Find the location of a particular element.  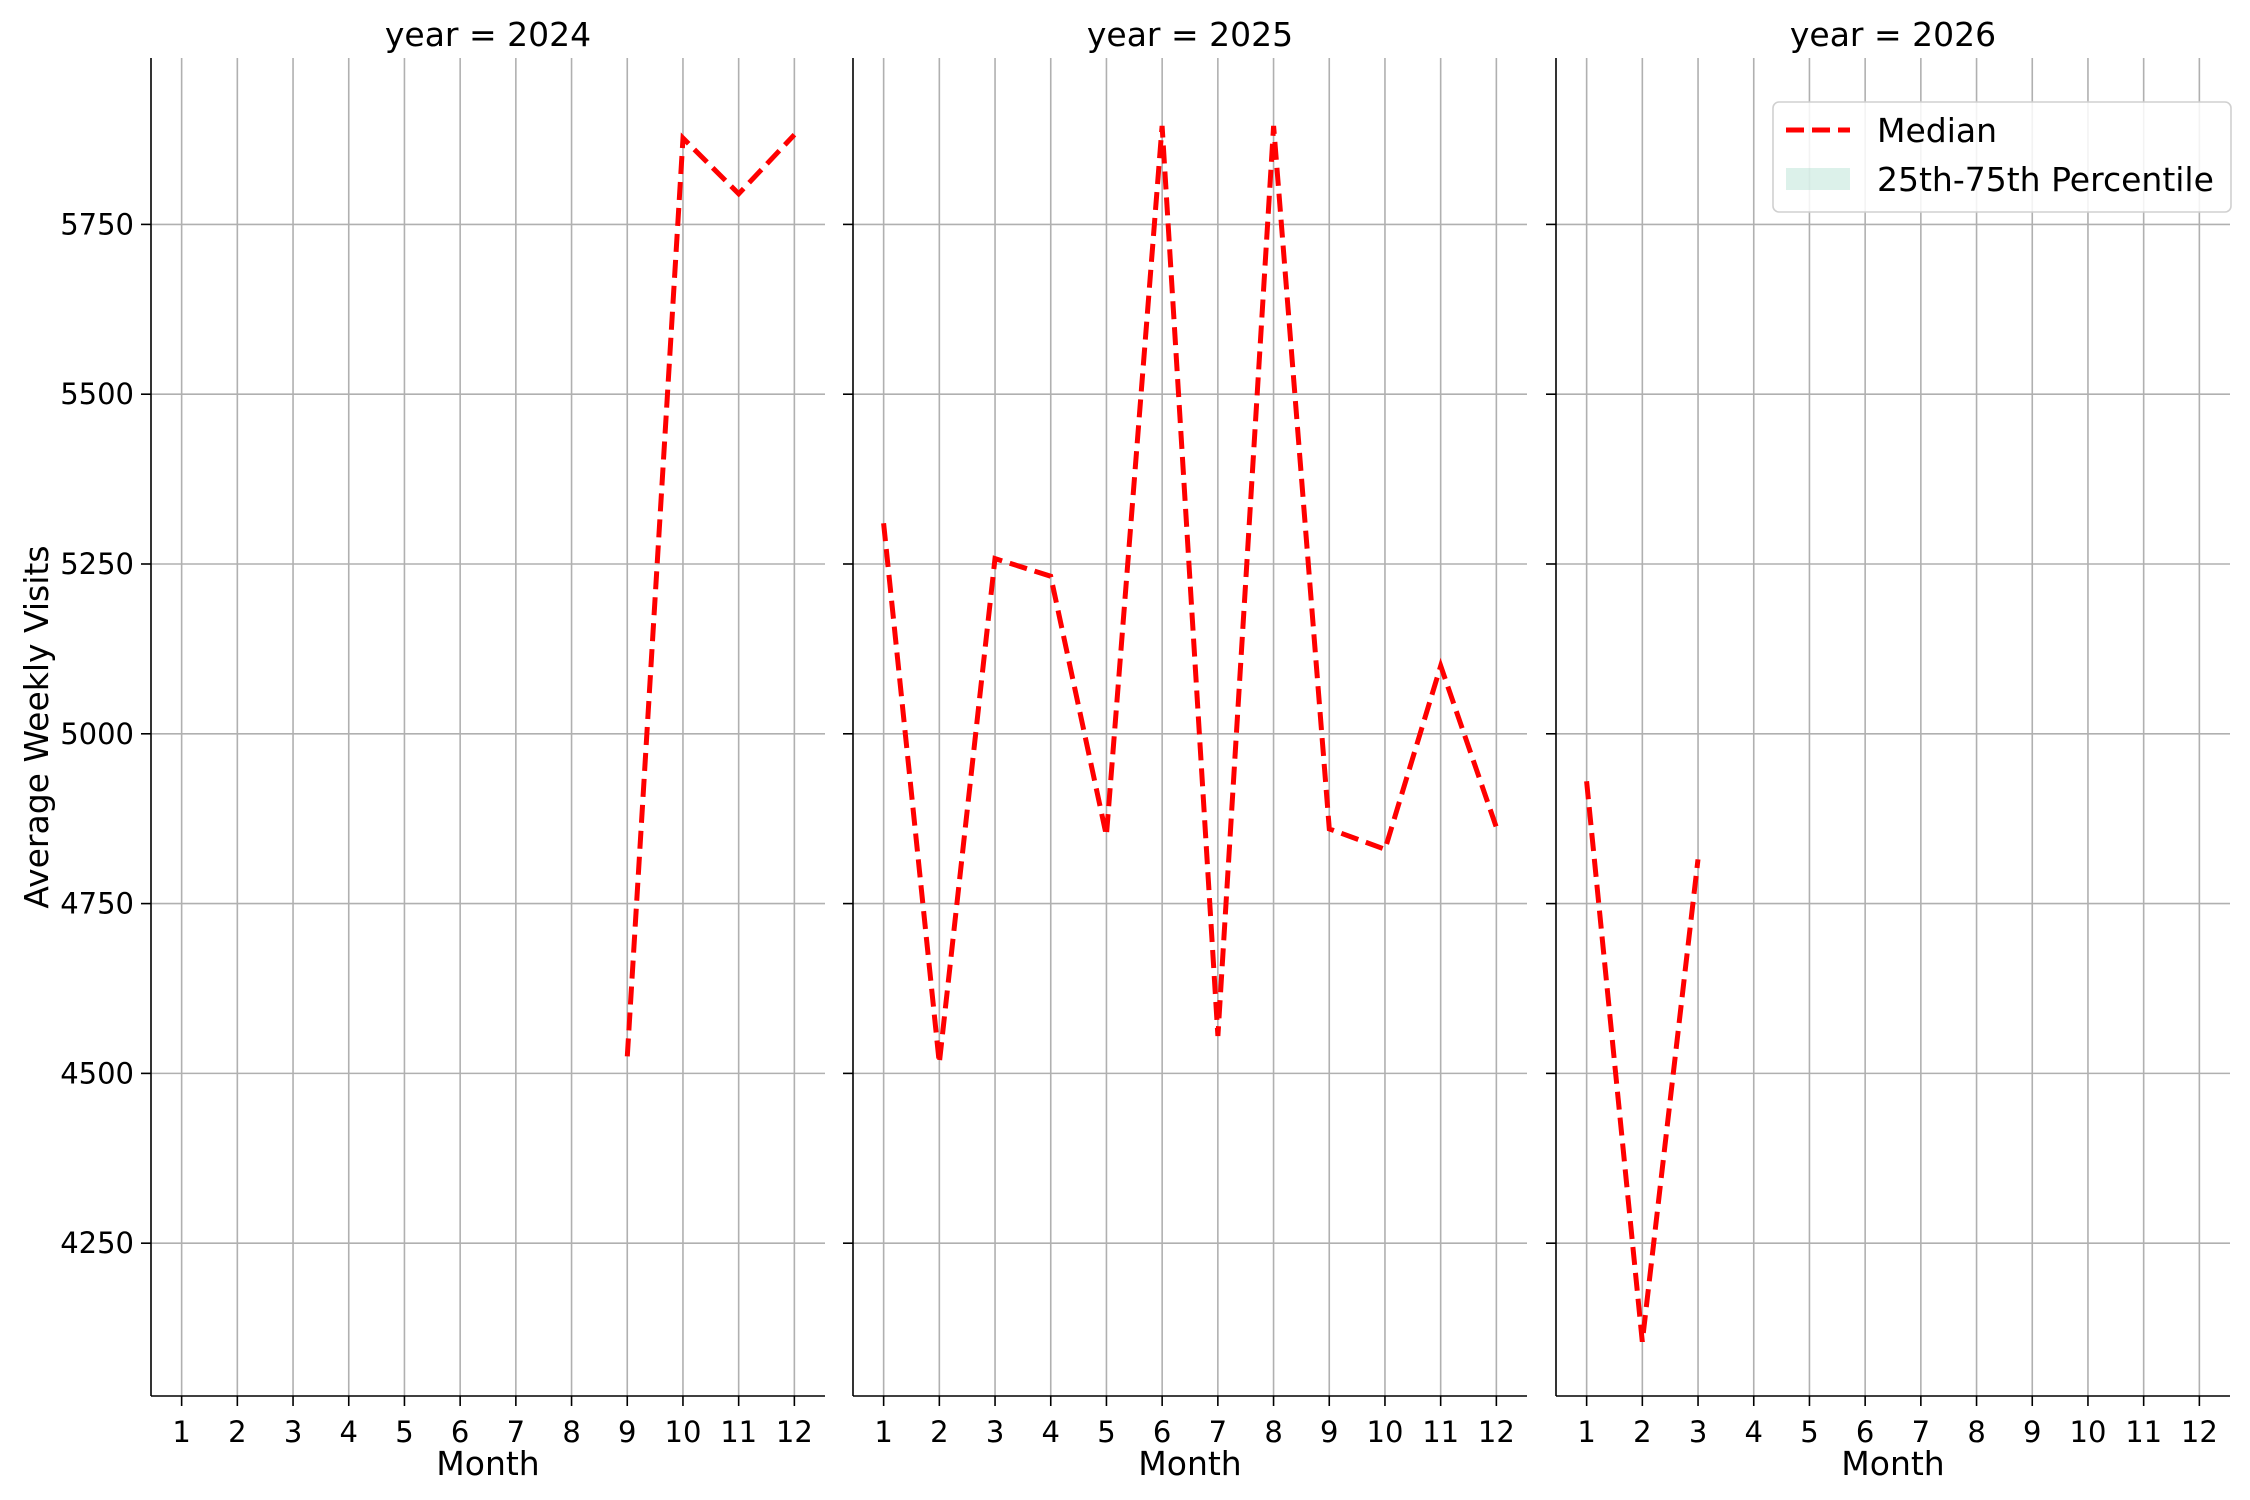

legend-percentile-label: 25th-75th Percentile is located at coordinates (2045, 179).